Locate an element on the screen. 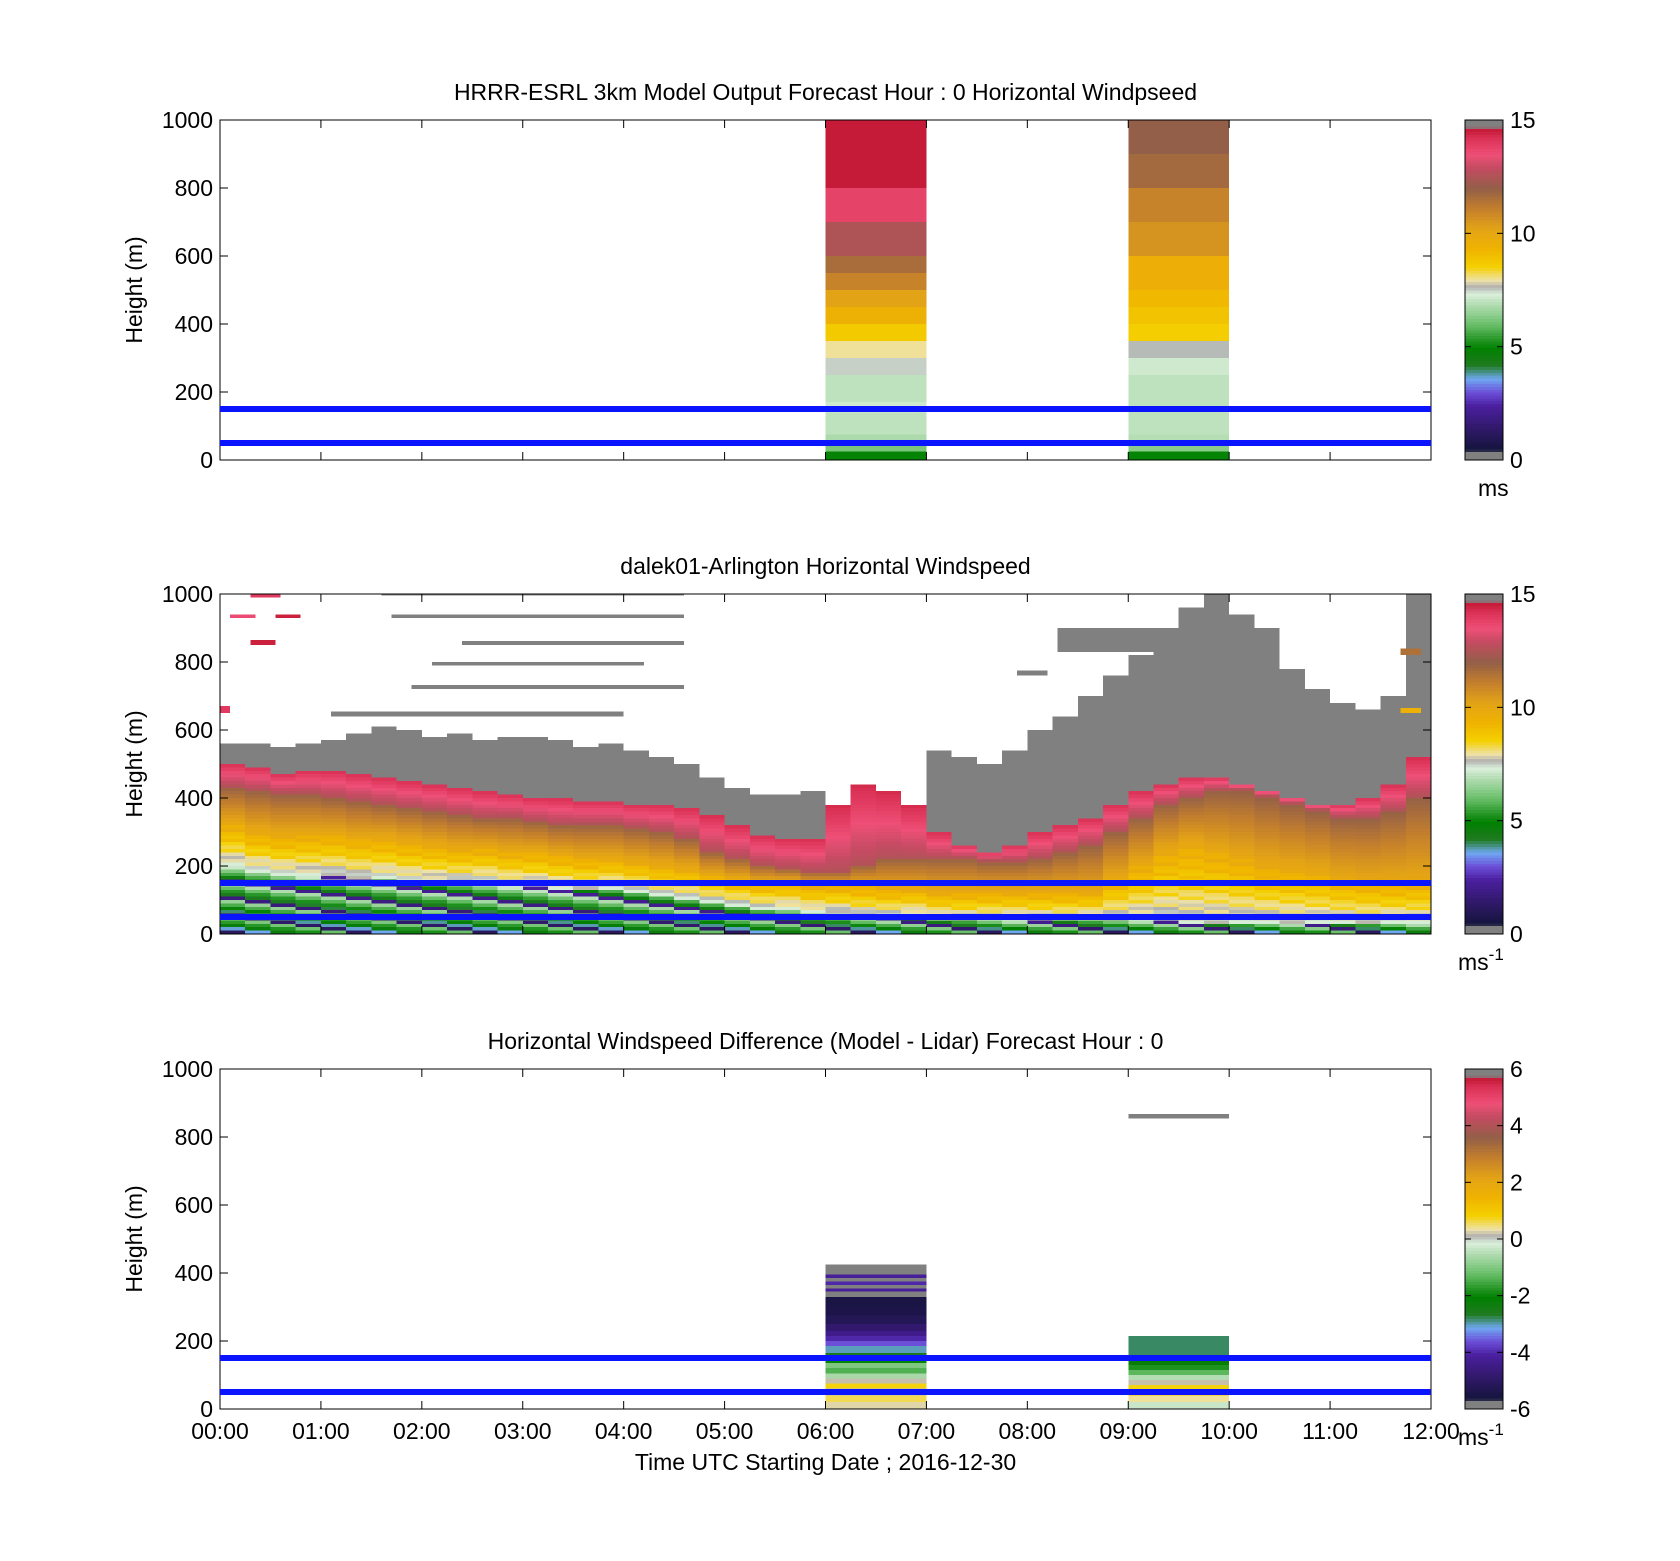  y-tick-label: 0 is located at coordinates (206, 460).